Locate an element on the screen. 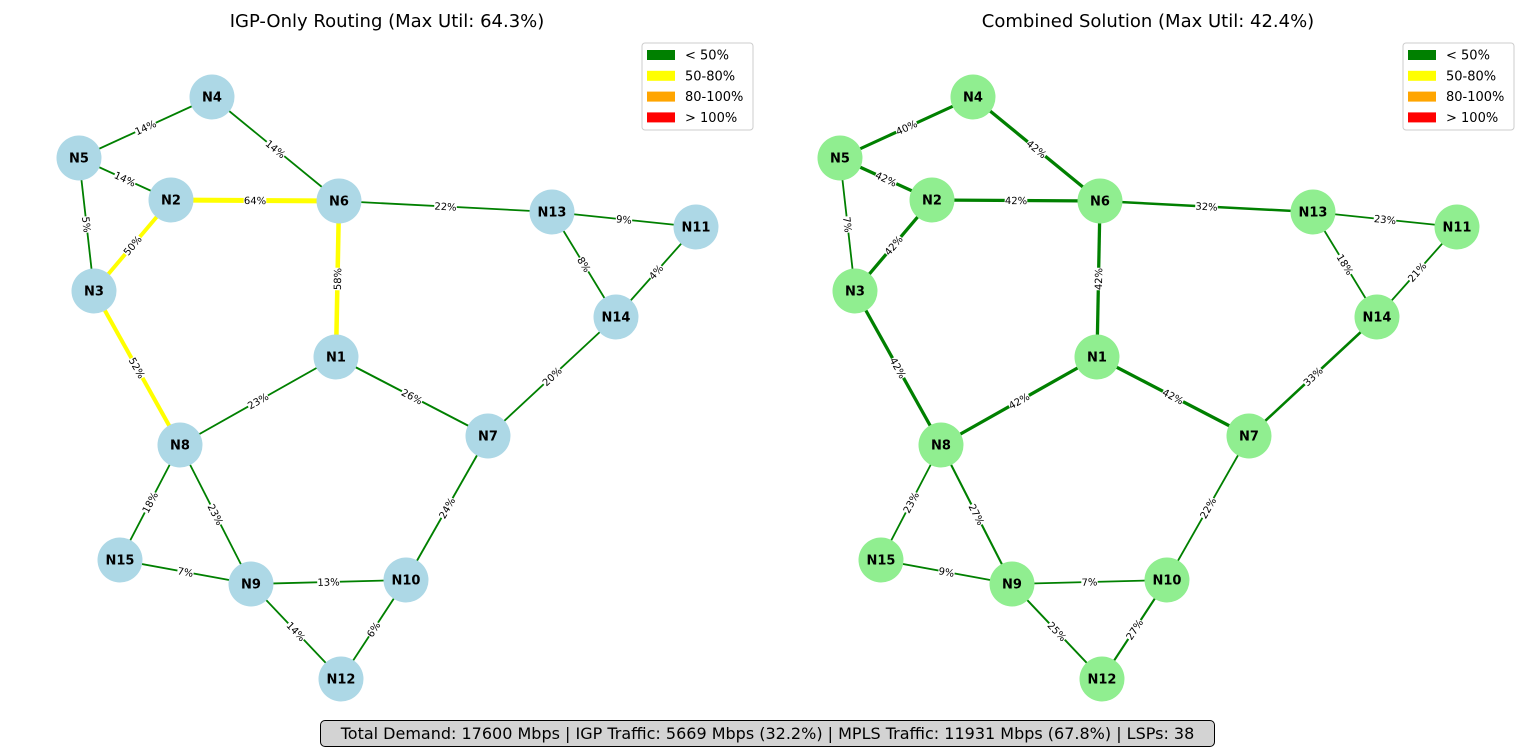 This screenshot has height=754, width=1536. node-label: N11 is located at coordinates (696, 228).